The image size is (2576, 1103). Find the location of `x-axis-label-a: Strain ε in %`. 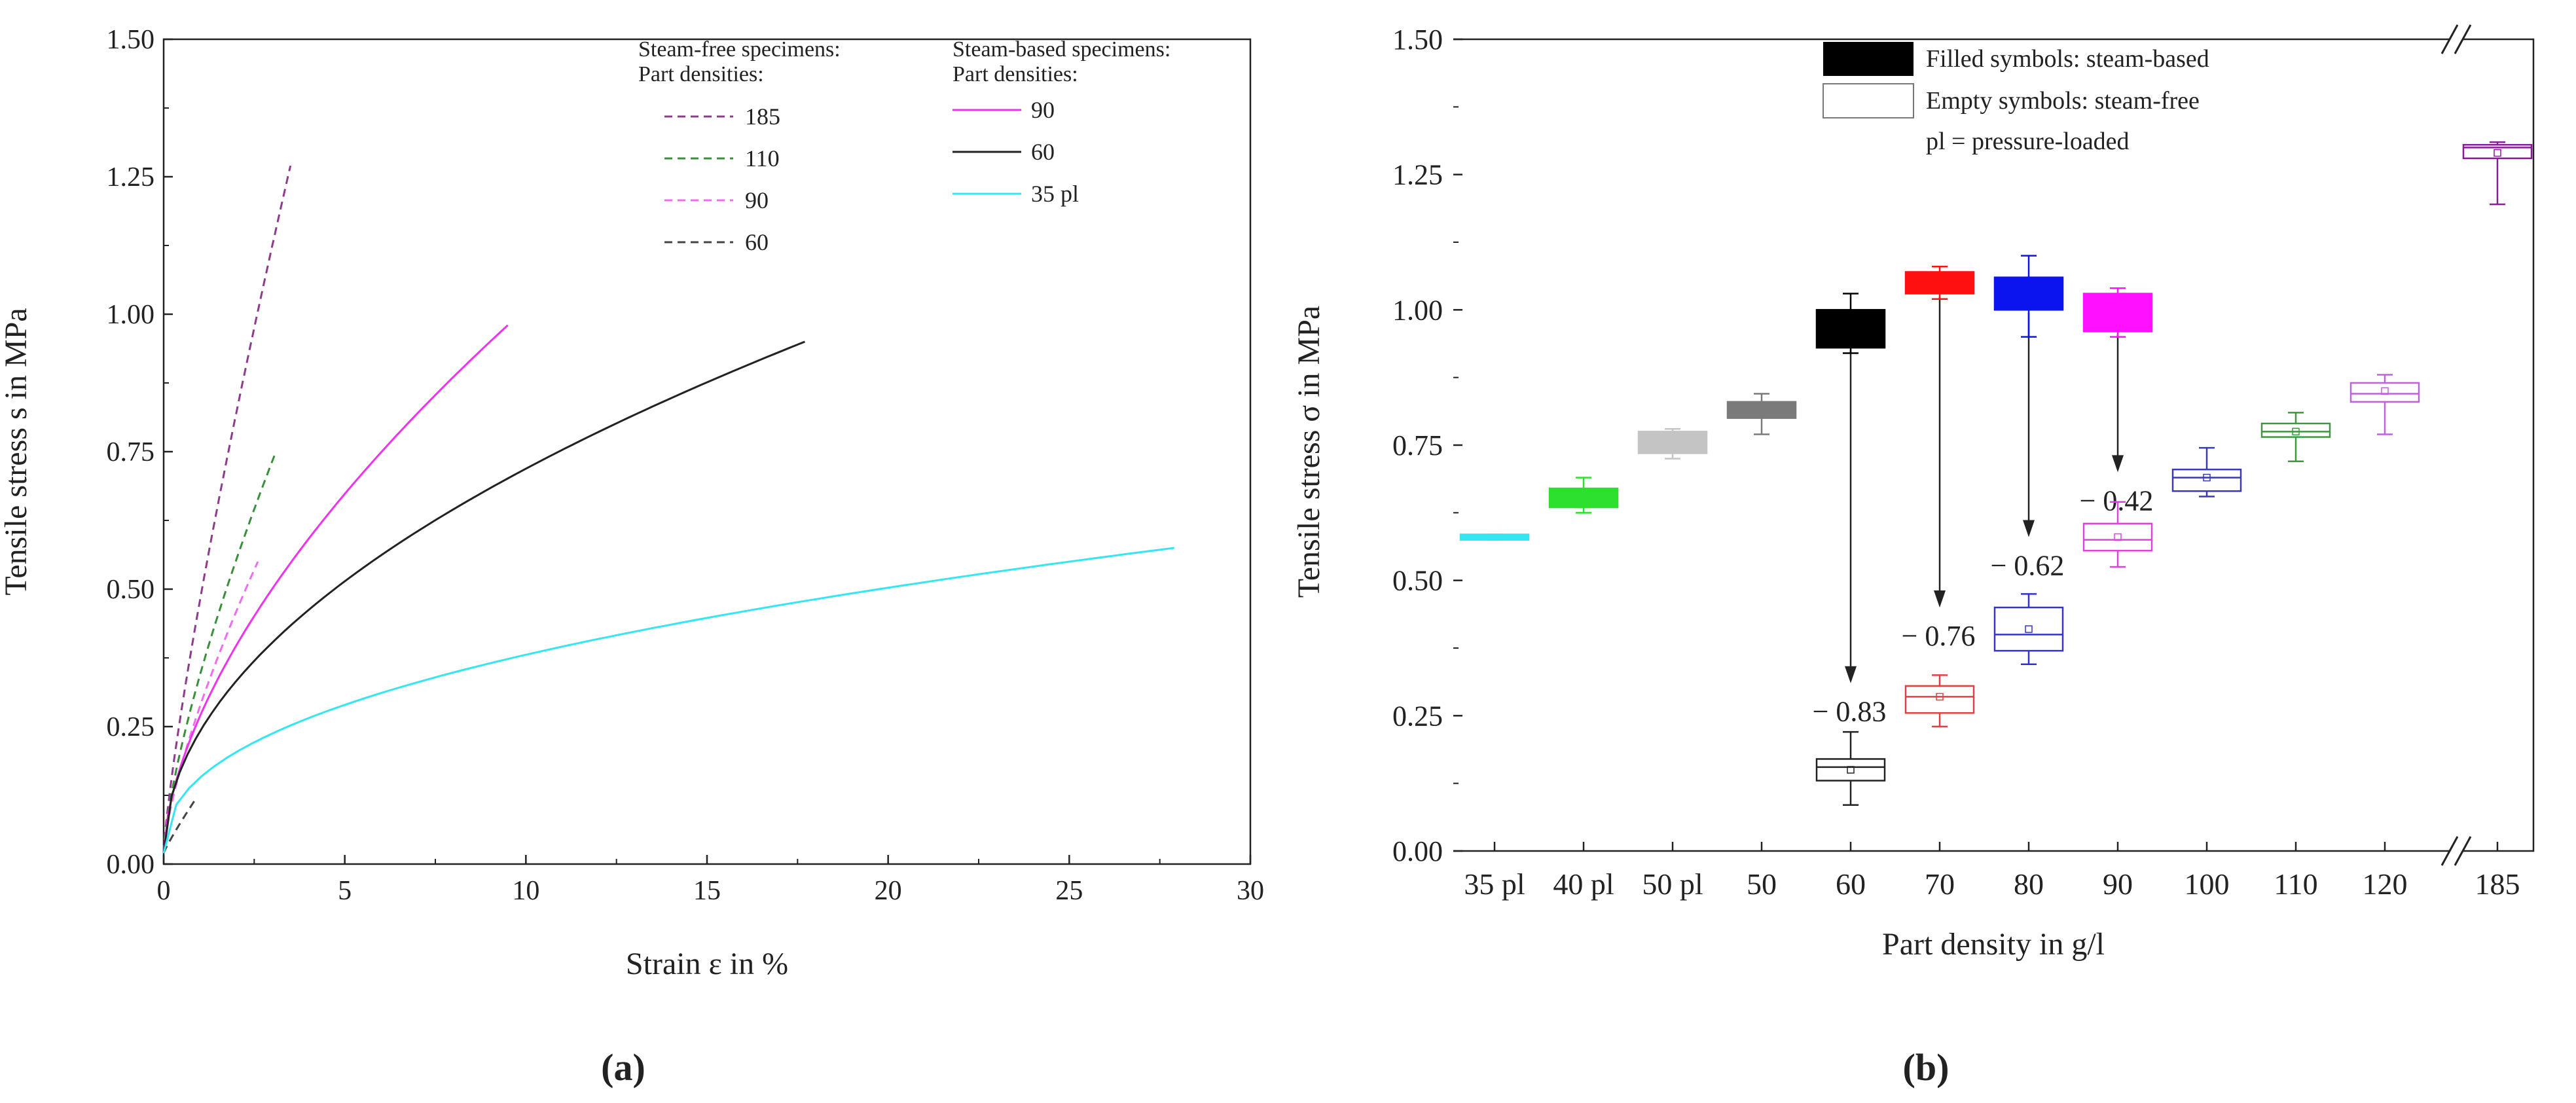

x-axis-label-a: Strain ε in % is located at coordinates (707, 964).